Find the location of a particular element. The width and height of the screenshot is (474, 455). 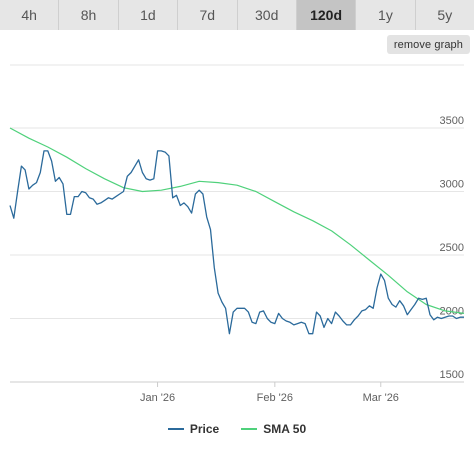

x-axis-labels: Jan '26 Feb '26 Mar '26 is located at coordinates (269, 393).